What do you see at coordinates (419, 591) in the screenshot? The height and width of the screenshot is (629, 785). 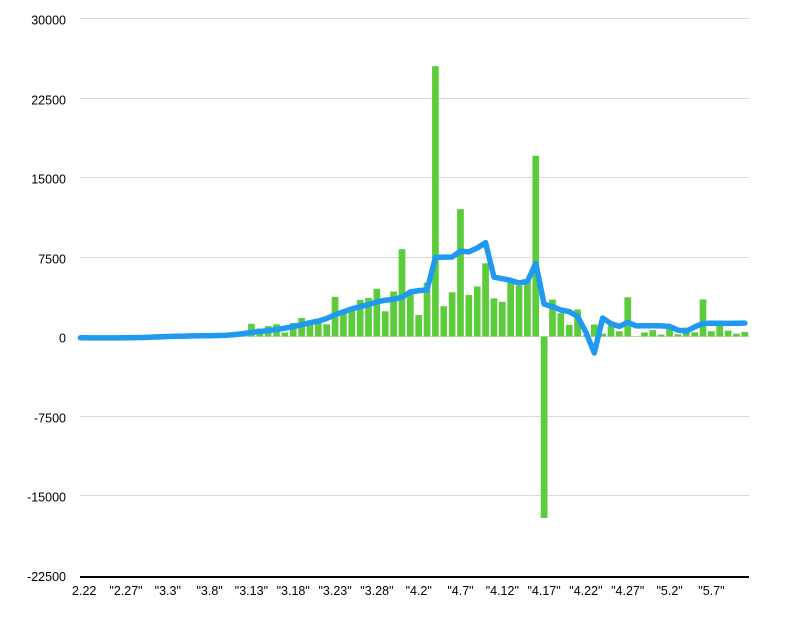 I see `svg-text: "4.2"` at bounding box center [419, 591].